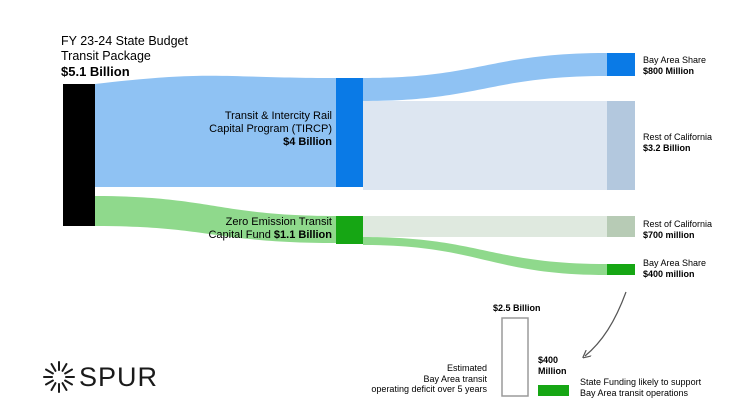  What do you see at coordinates (429, 389) in the screenshot?
I see `deficit-line3: operating deficit over 5 years` at bounding box center [429, 389].